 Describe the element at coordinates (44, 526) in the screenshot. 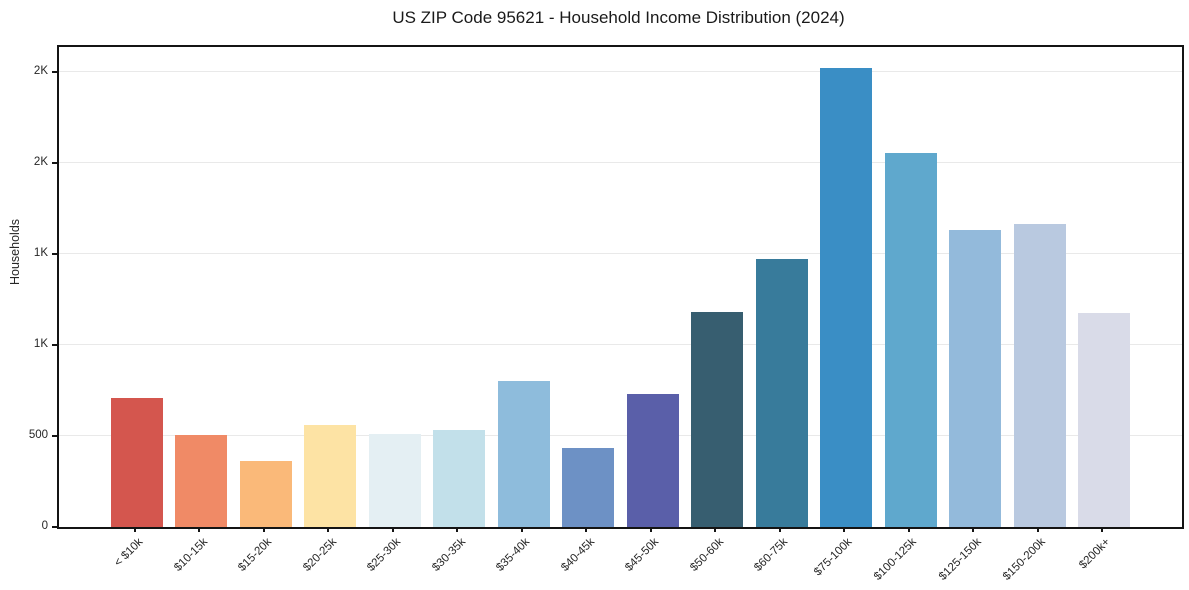

I see `y-tick-label: 0` at that location.